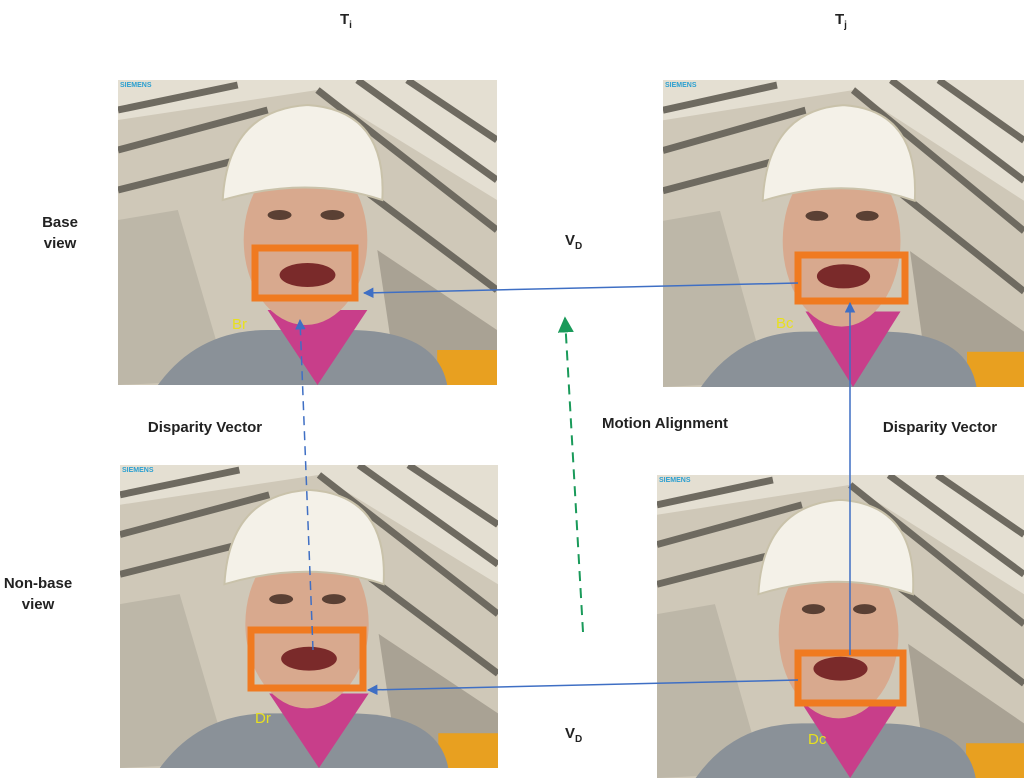  Describe the element at coordinates (570, 474) in the screenshot. I see `arrow-motion` at that location.